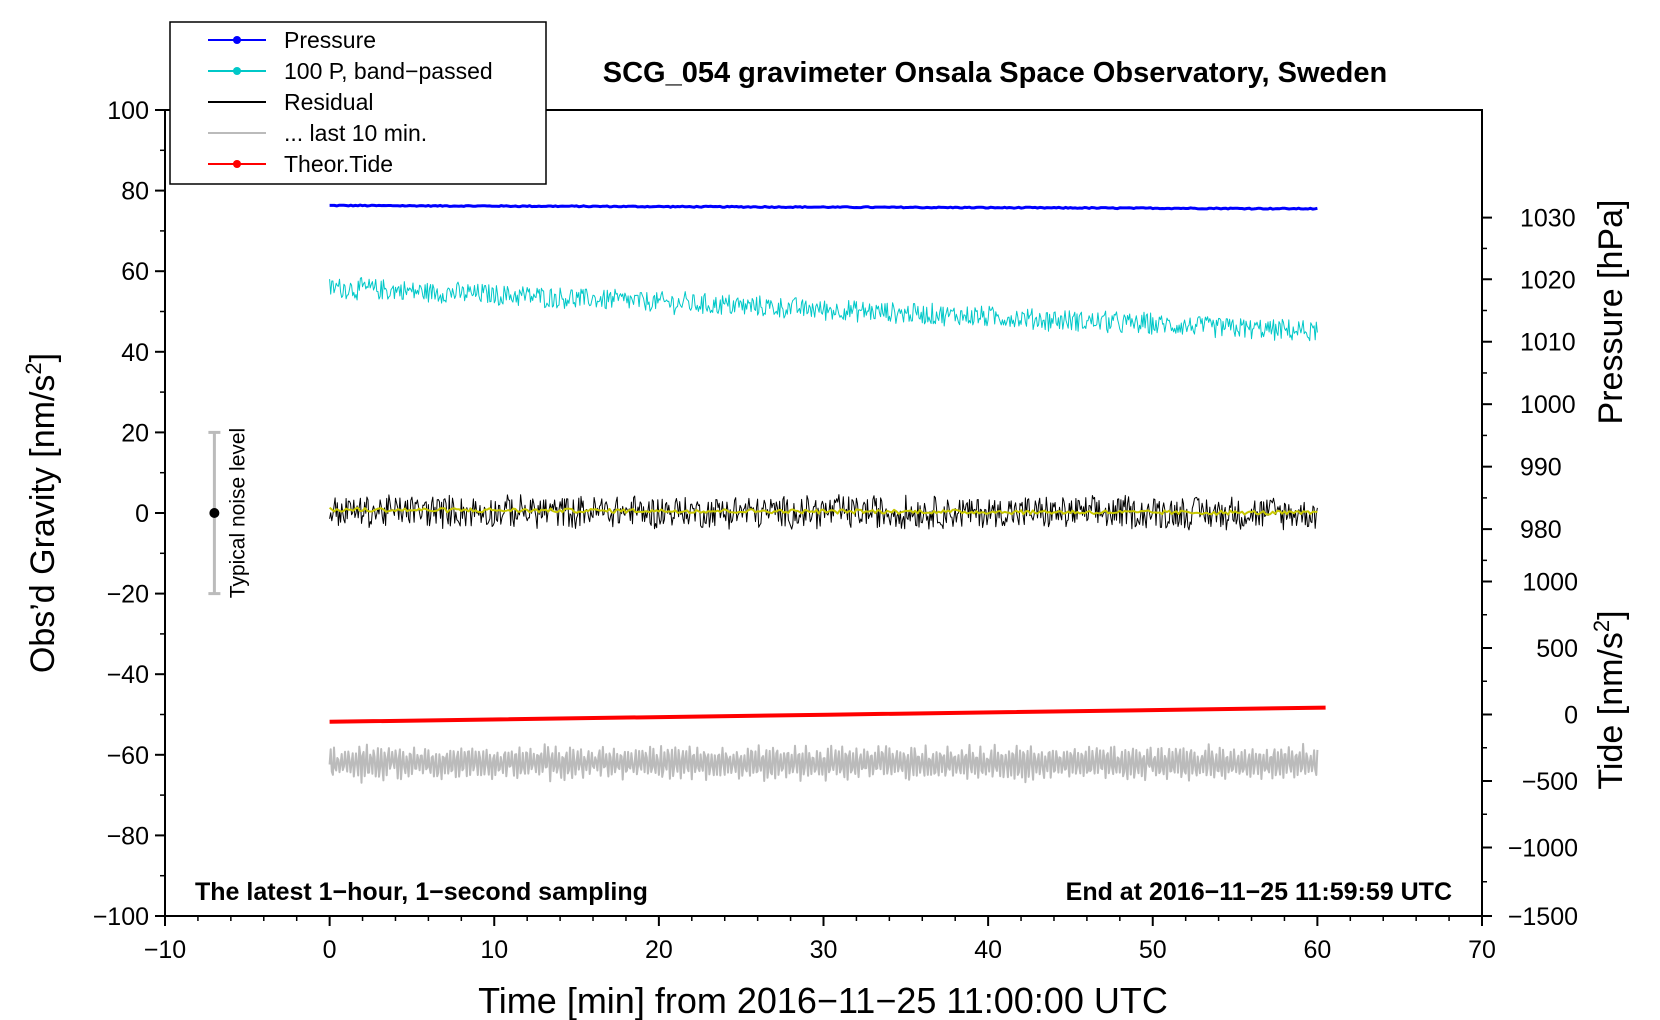 Image resolution: width=1660 pixels, height=1020 pixels. What do you see at coordinates (330, 40) in the screenshot?
I see `legend-entry-label: Pressure` at bounding box center [330, 40].